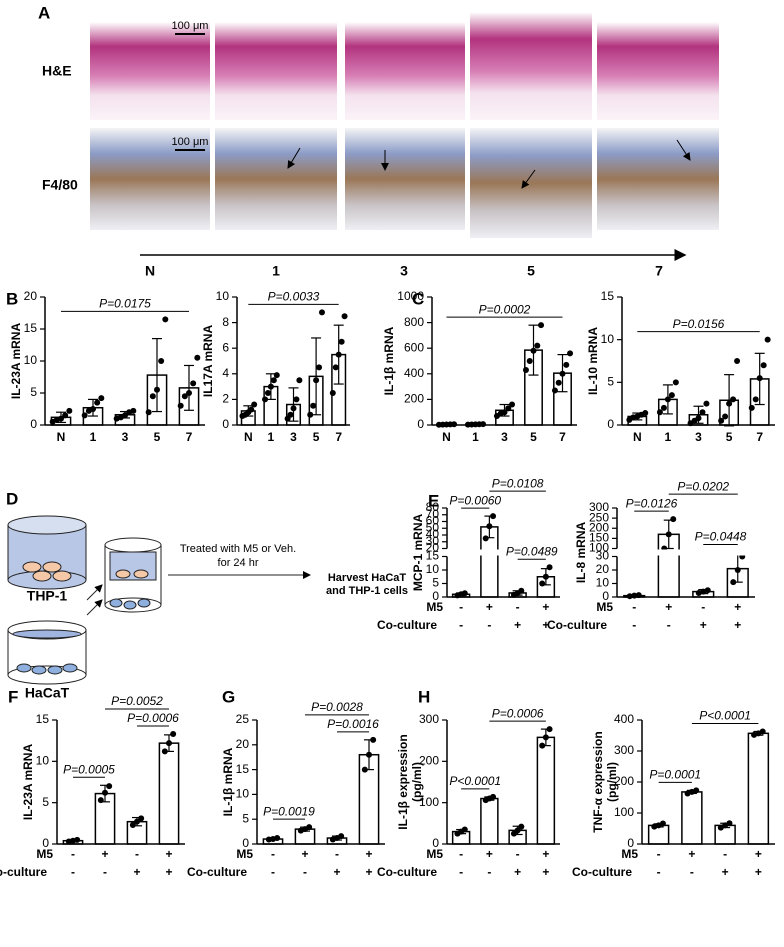 This screenshot has width=784, height=947. I want to click on y-tick-label: 600, so click(414, 347).